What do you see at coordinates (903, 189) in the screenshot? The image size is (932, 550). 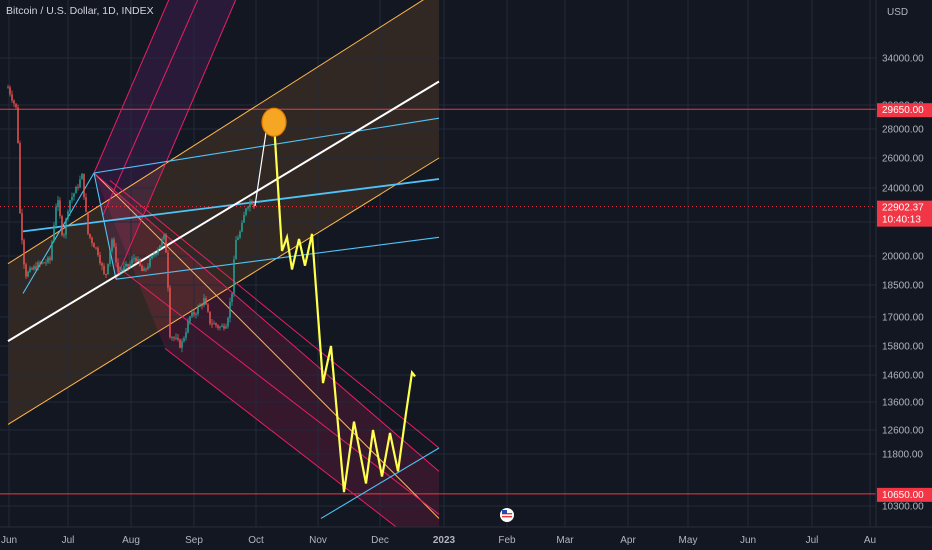 I see `price-tick-label: 24000.00` at bounding box center [903, 189].